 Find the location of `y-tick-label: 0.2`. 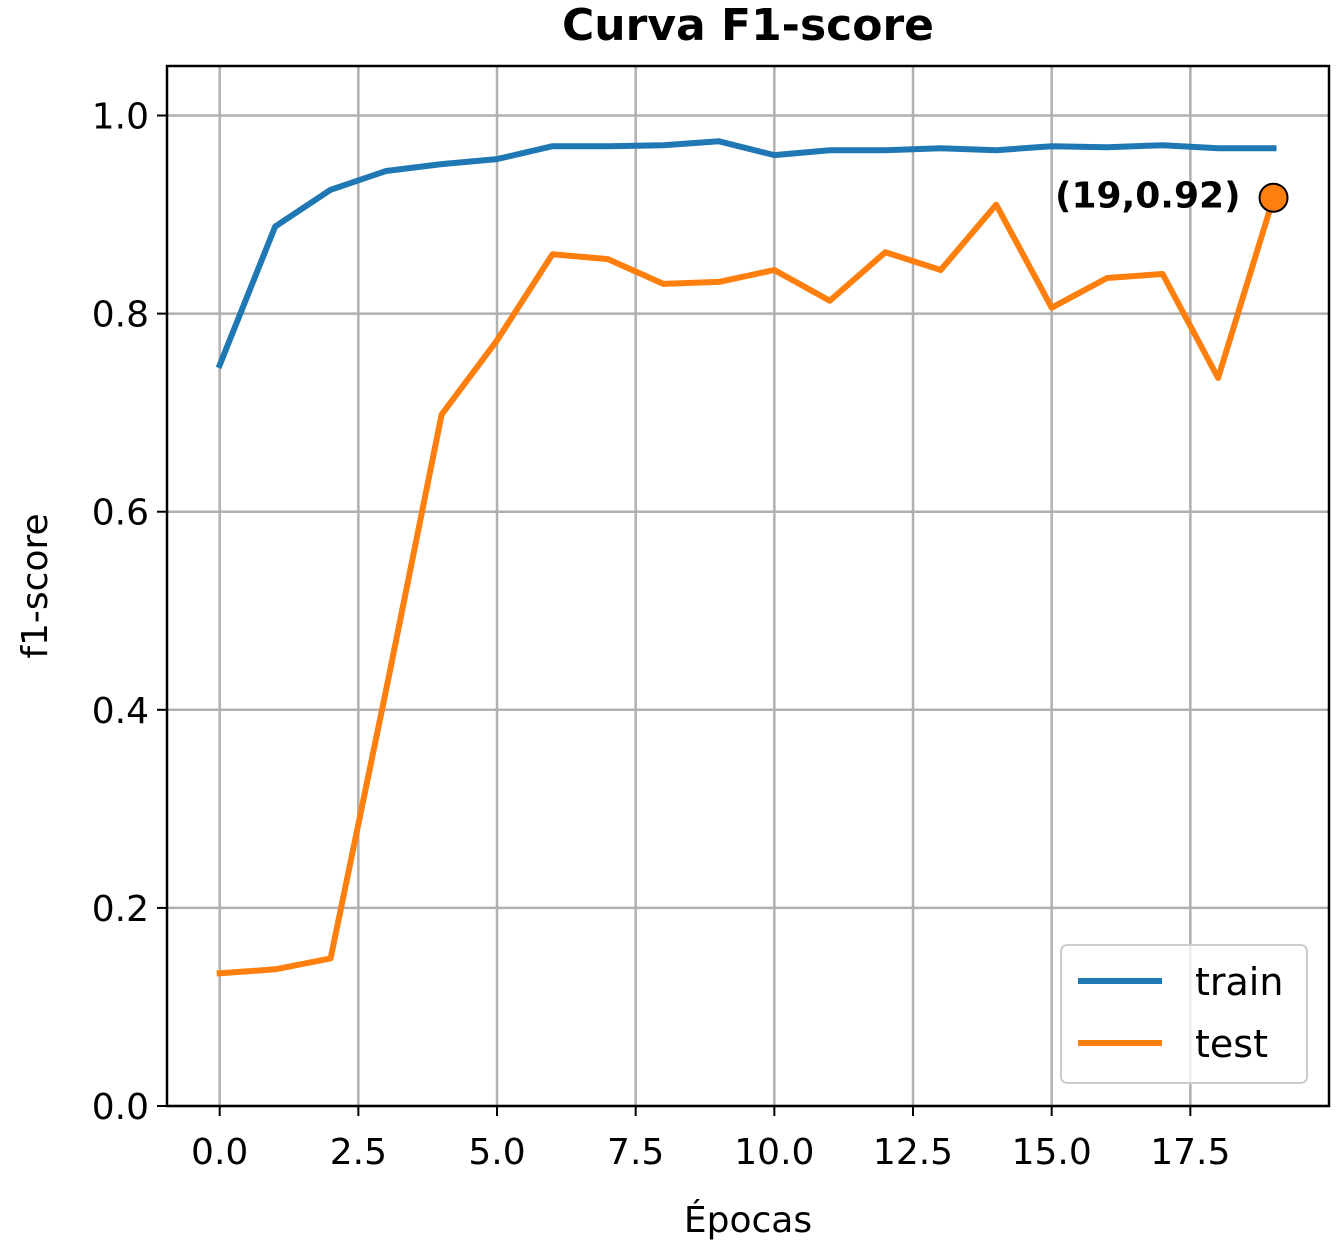

y-tick-label: 0.2 is located at coordinates (120, 909).